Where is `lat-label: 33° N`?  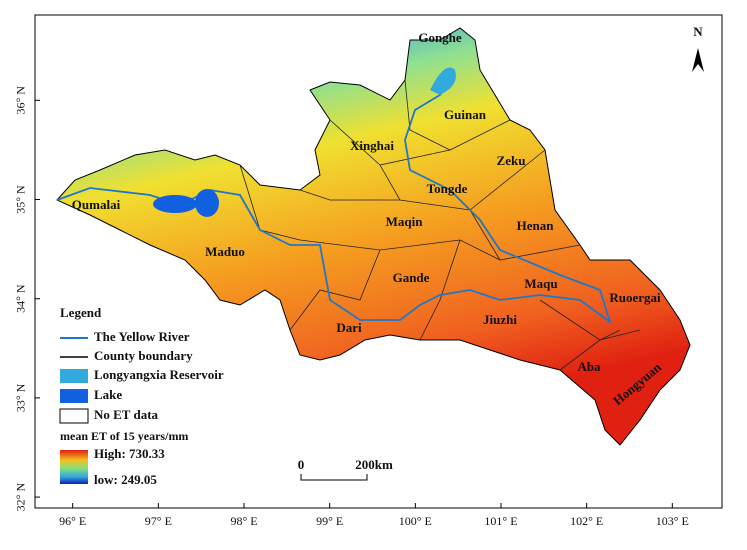
lat-label: 33° N is located at coordinates (21, 397).